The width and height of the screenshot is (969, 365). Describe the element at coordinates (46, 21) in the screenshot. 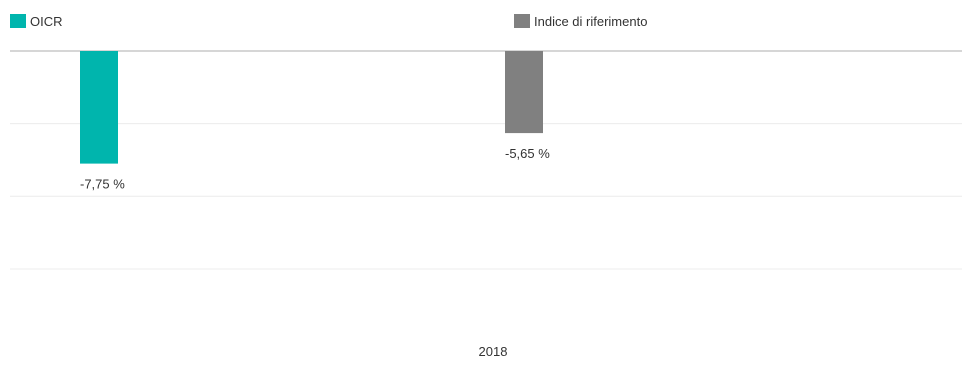

I see `legend-label-0: OICR` at that location.